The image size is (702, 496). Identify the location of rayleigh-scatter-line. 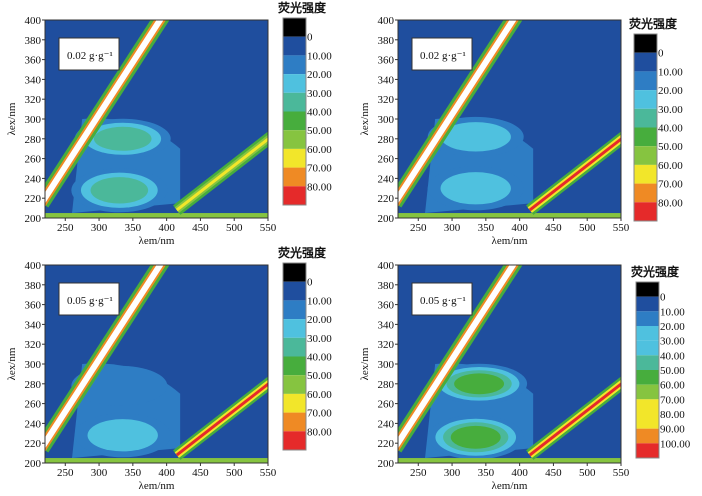
(457, 112).